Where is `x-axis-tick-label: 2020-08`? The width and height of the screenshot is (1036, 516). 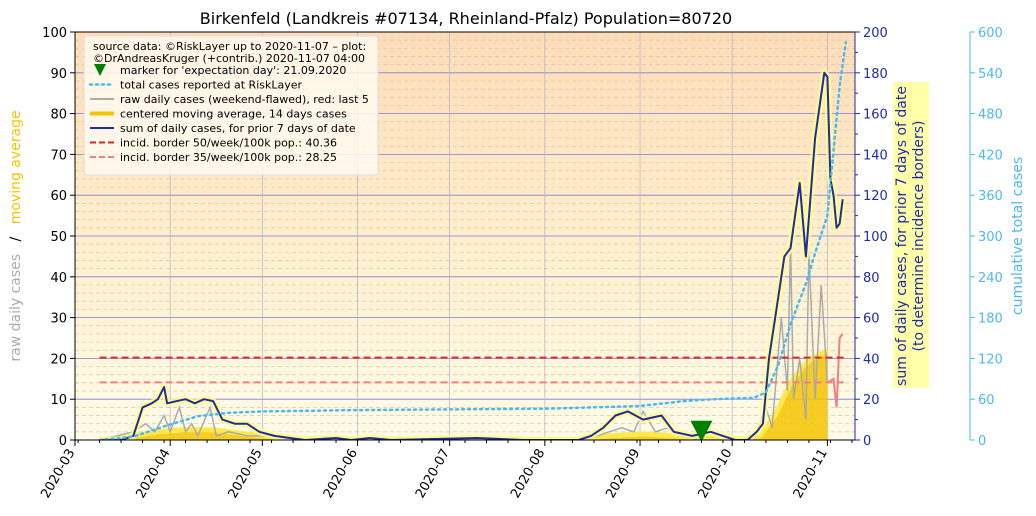 x-axis-tick-label: 2020-08 is located at coordinates (528, 474).